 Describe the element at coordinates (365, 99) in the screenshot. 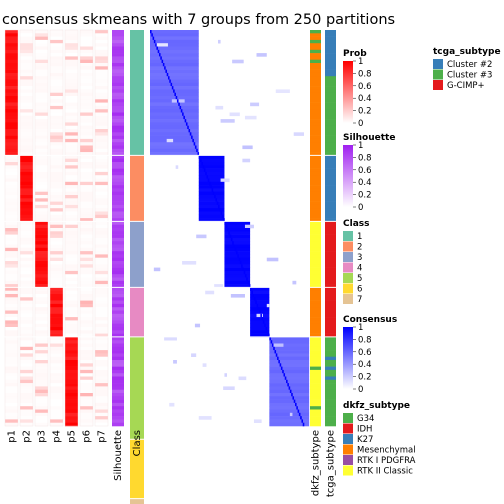

I see `legend-tick-label: 0.4` at that location.